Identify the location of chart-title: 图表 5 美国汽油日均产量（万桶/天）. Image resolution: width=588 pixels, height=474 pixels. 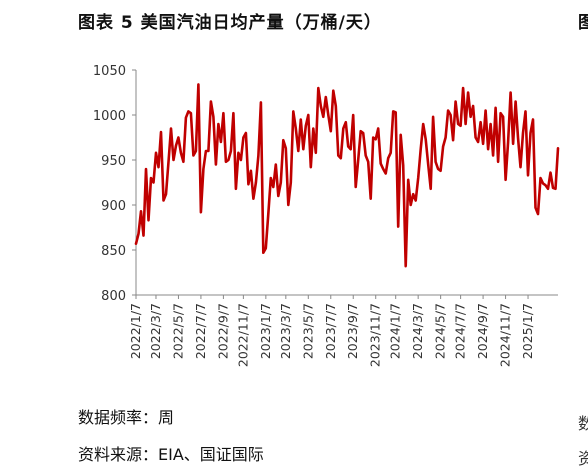
(230, 23).